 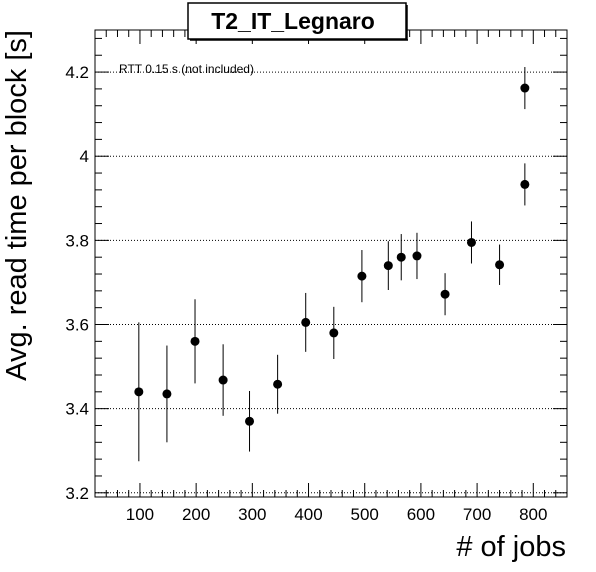 I want to click on x-tick-label: 100, so click(x=140, y=514).